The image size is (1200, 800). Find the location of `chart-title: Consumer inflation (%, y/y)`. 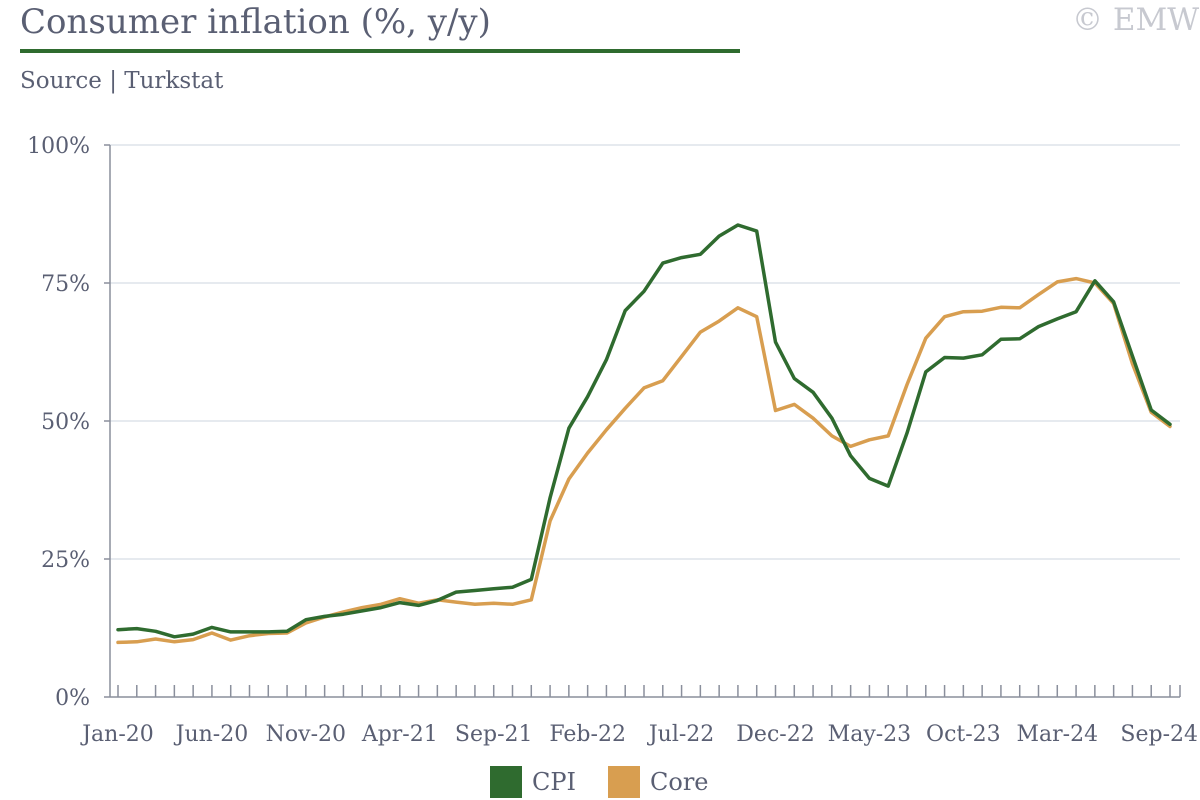

chart-title: Consumer inflation (%, y/y) is located at coordinates (255, 22).